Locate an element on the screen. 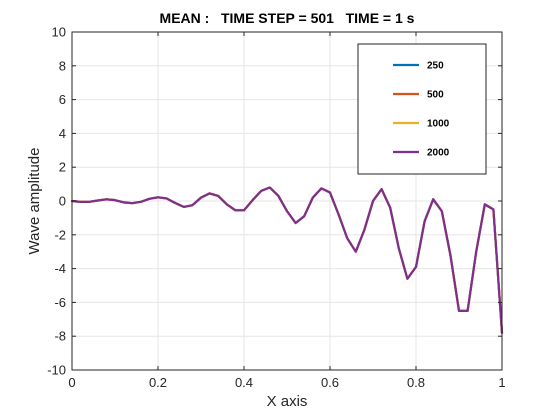  x-tick-labels: 0 0.2 0.4 0.6 0.8 1 is located at coordinates (286, 382).